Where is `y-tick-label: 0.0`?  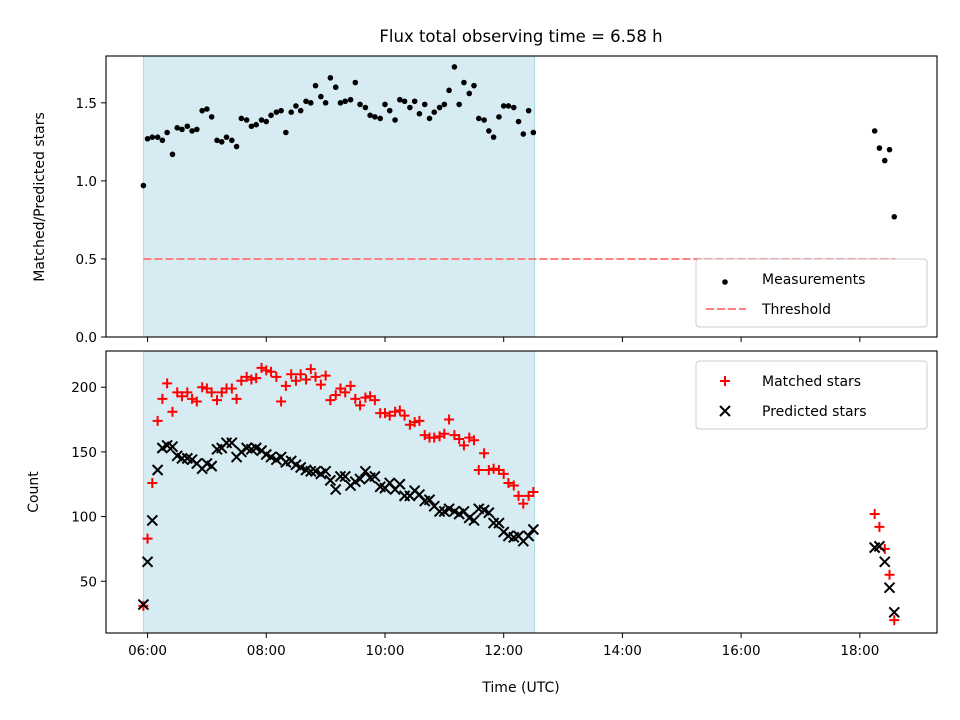
y-tick-label: 0.0 is located at coordinates (86, 338).